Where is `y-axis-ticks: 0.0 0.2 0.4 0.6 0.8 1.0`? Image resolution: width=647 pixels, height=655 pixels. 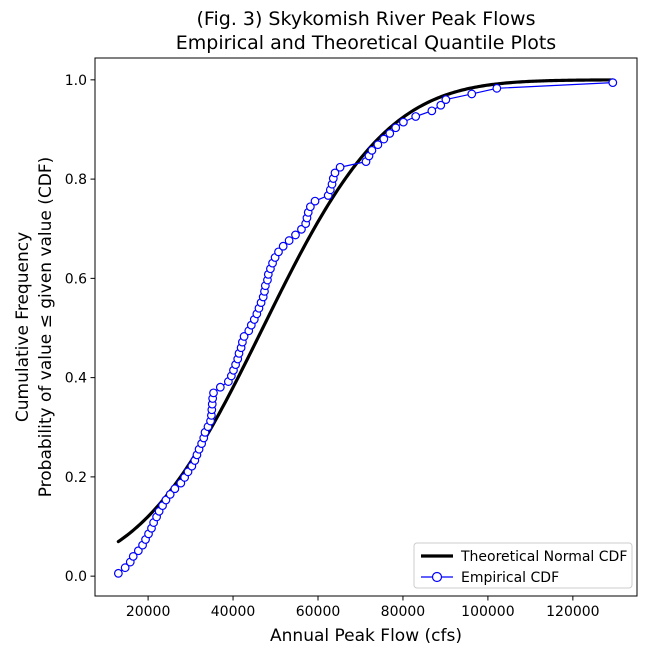
y-axis-ticks: 0.0 0.2 0.4 0.6 0.8 1.0 is located at coordinates (80, 329).